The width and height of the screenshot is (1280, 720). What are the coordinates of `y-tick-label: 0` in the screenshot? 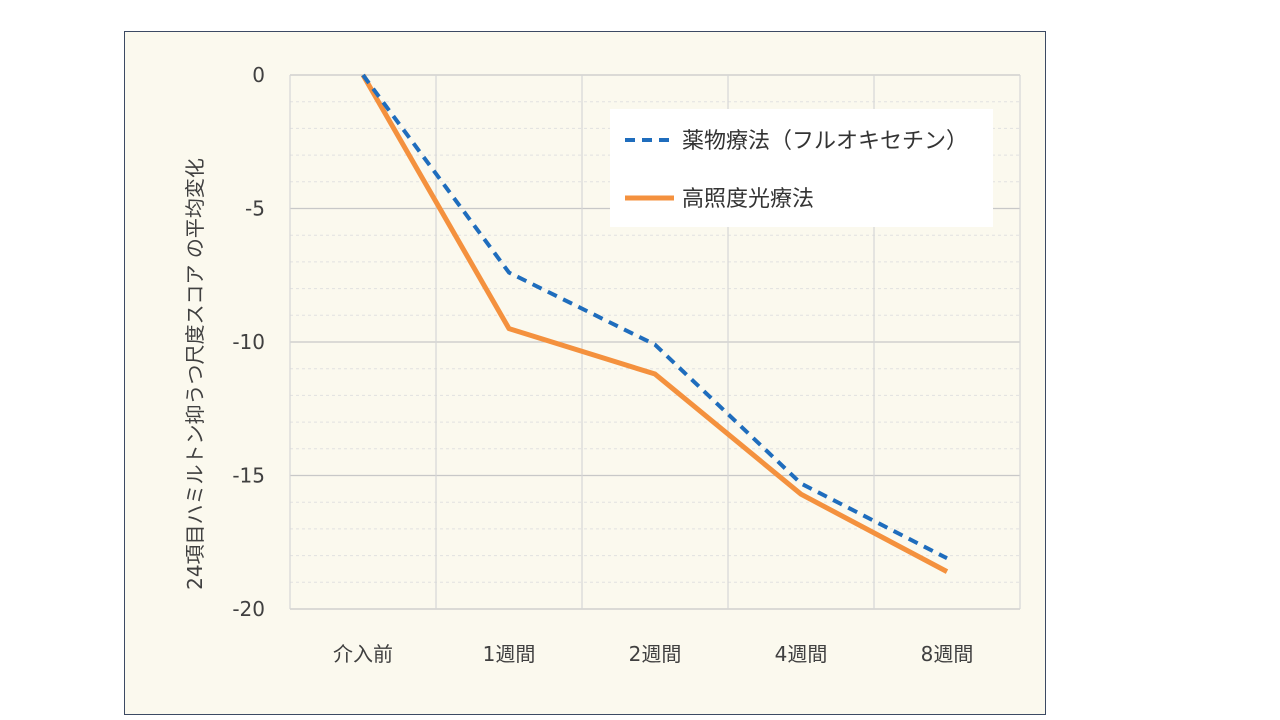 It's located at (258, 75).